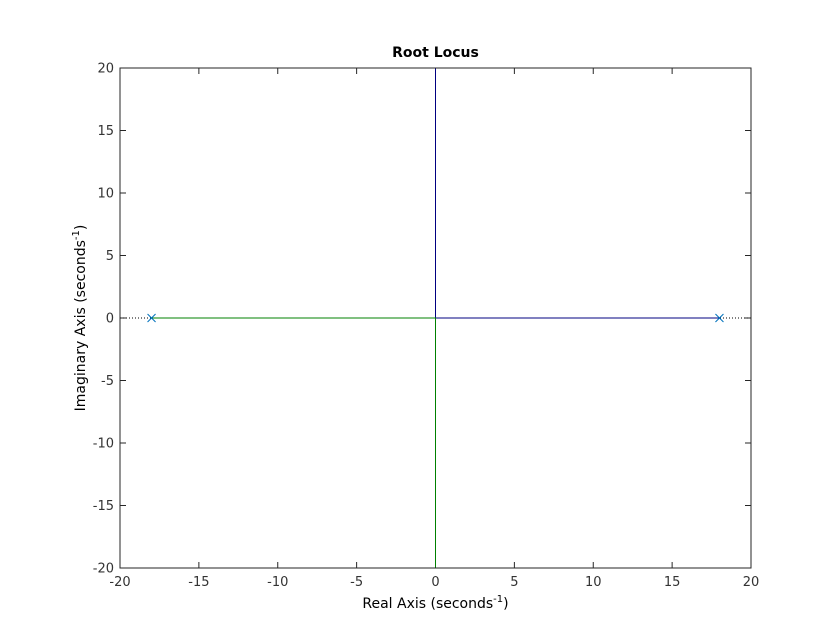  Describe the element at coordinates (81, 325) in the screenshot. I see `y-axis-label-text: Imaginary Axis (seconds` at that location.